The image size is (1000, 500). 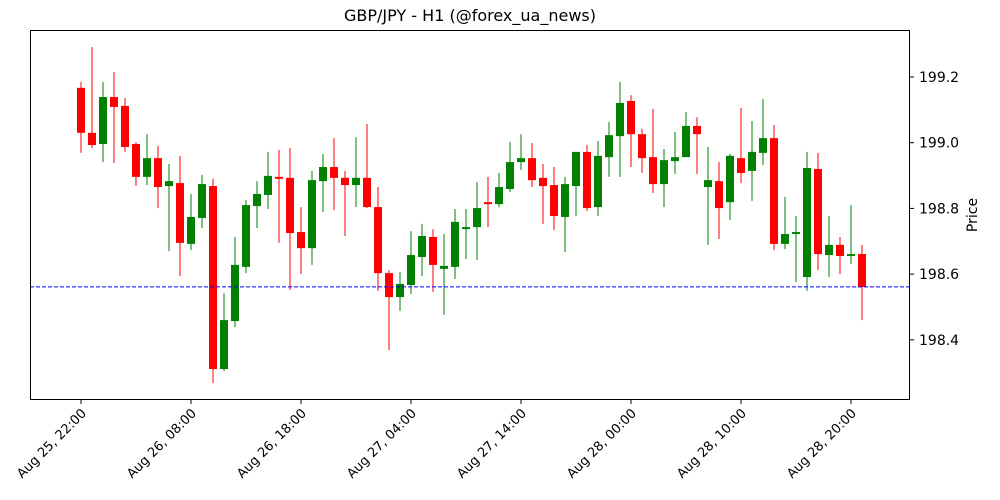 I want to click on y-tick-label: 199.0, so click(x=939, y=144).